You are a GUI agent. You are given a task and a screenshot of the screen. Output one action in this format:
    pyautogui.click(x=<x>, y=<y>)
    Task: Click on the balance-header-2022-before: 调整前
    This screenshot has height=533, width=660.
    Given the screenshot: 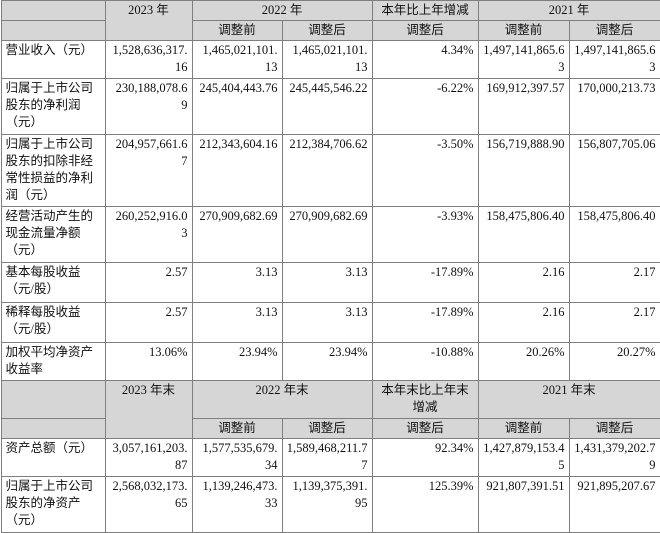 What is the action you would take?
    pyautogui.click(x=237, y=429)
    